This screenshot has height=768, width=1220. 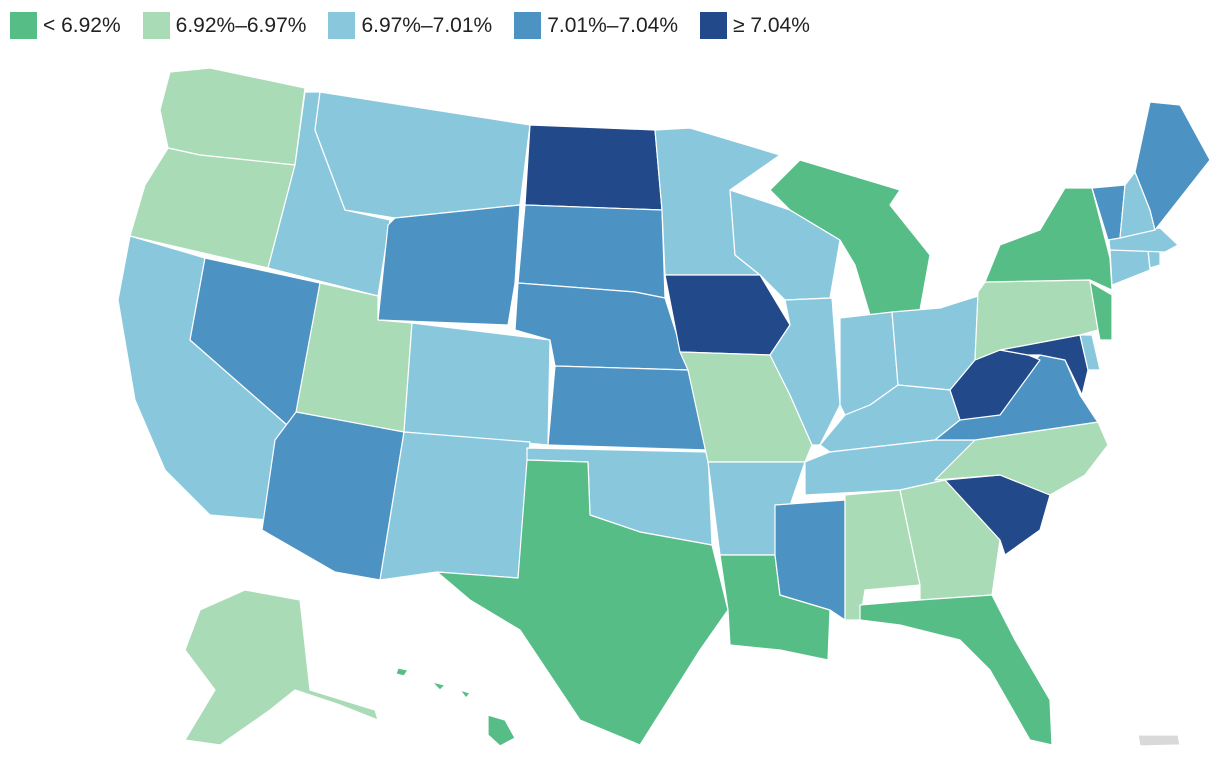 I want to click on state-KS, so click(x=628, y=408).